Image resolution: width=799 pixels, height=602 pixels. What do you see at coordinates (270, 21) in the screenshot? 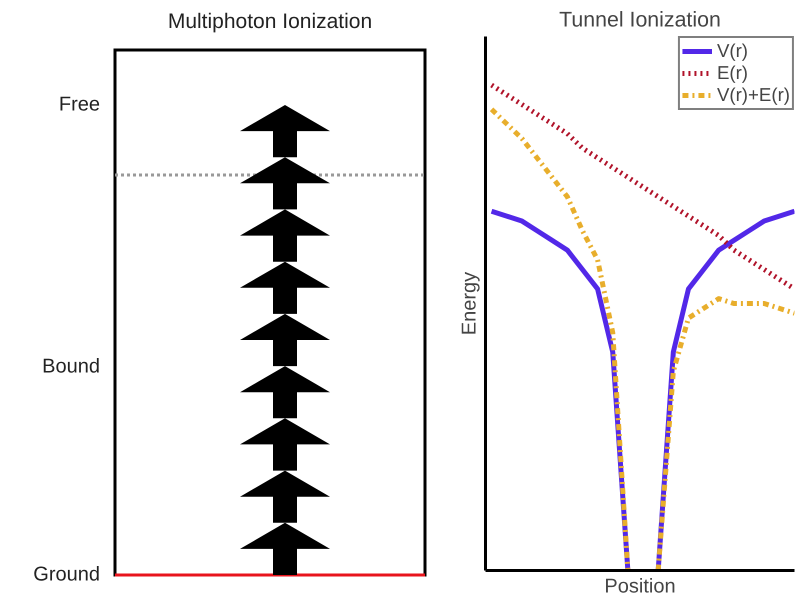
I see `text: Multiphoton Ionization` at bounding box center [270, 21].